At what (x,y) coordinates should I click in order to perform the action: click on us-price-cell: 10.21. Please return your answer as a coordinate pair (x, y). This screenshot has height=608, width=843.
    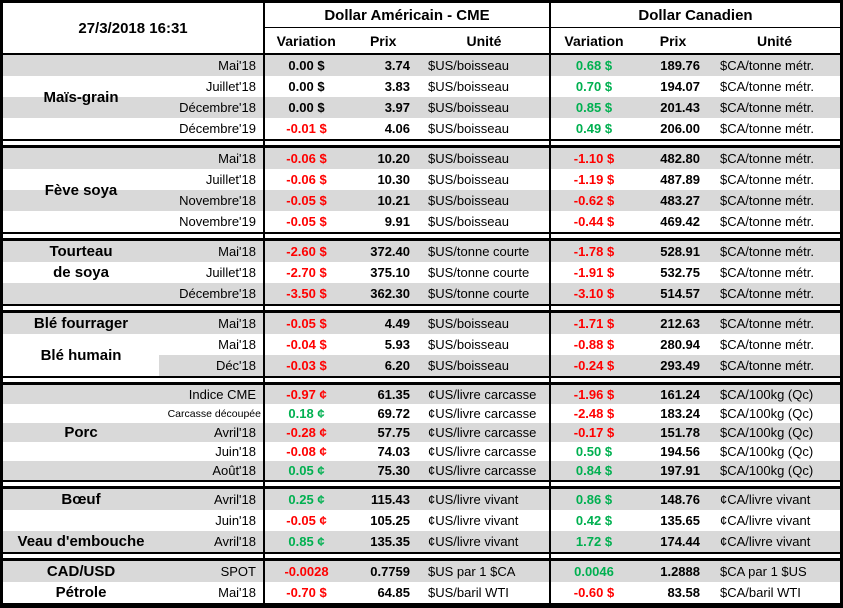
    Looking at the image, I should click on (384, 200).